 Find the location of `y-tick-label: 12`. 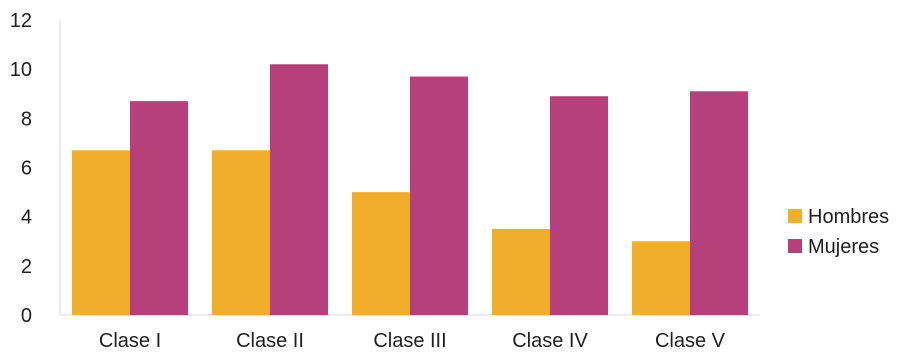

y-tick-label: 12 is located at coordinates (21, 21).